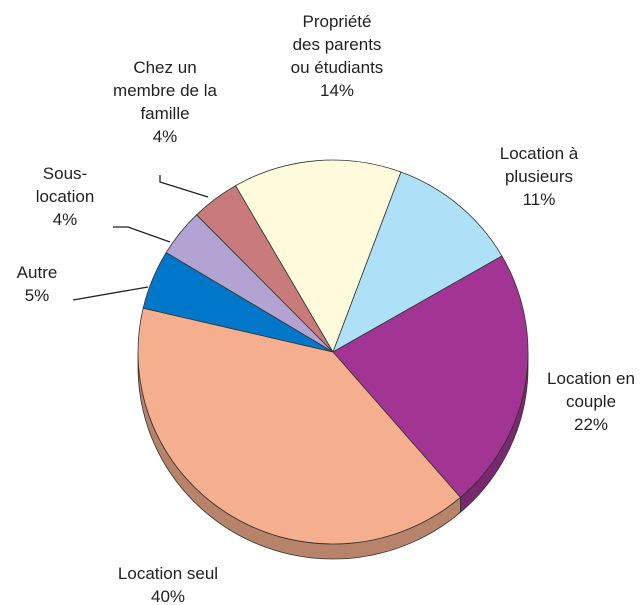 This screenshot has width=641, height=605. I want to click on slice-label: Location à plusieurs 11%, so click(539, 176).